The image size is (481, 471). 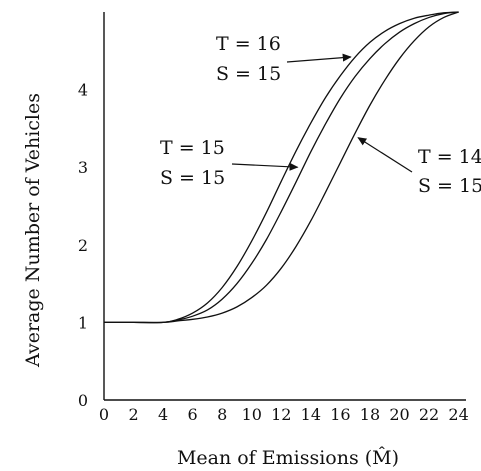 I want to click on x-tick-label: 18, so click(x=370, y=414).